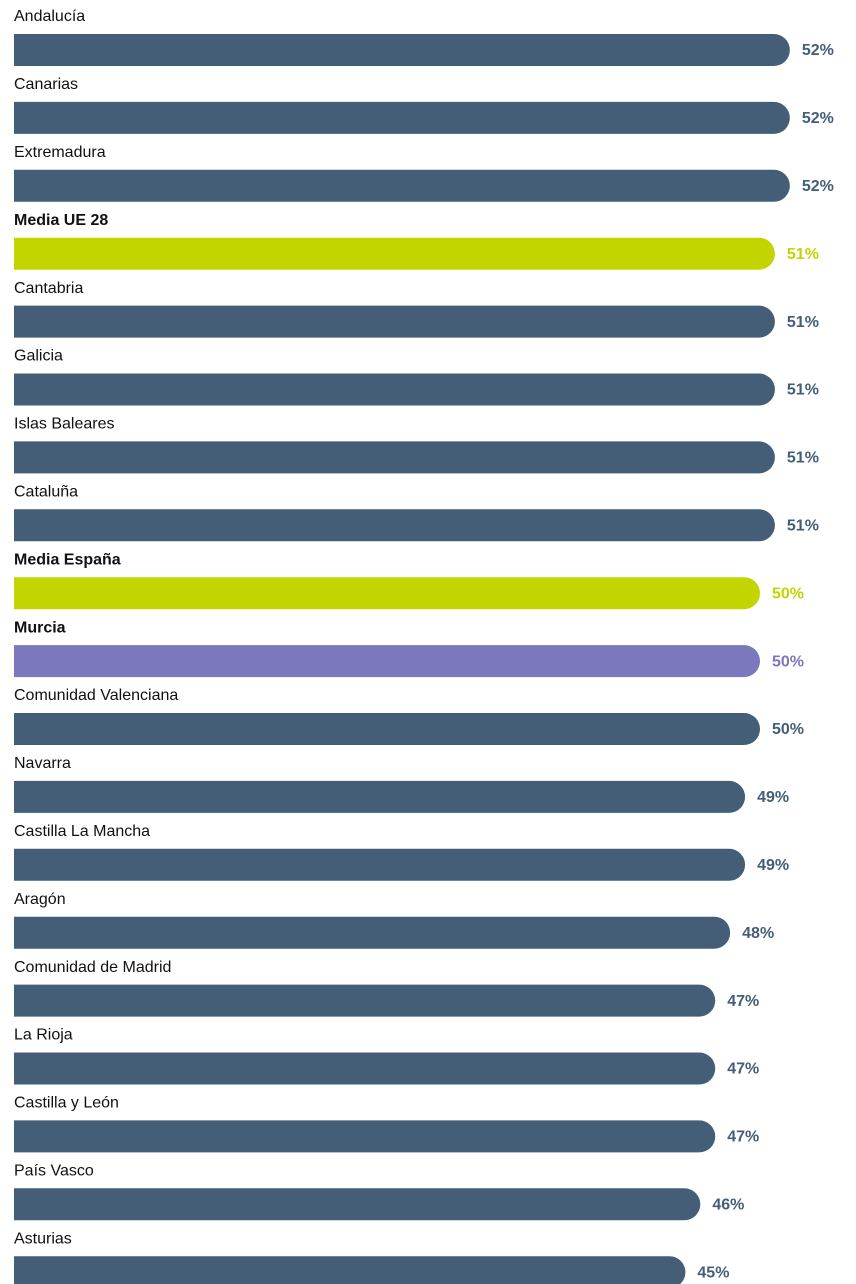 The image size is (856, 1284). Describe the element at coordinates (40, 899) in the screenshot. I see `category-label: Aragón` at that location.